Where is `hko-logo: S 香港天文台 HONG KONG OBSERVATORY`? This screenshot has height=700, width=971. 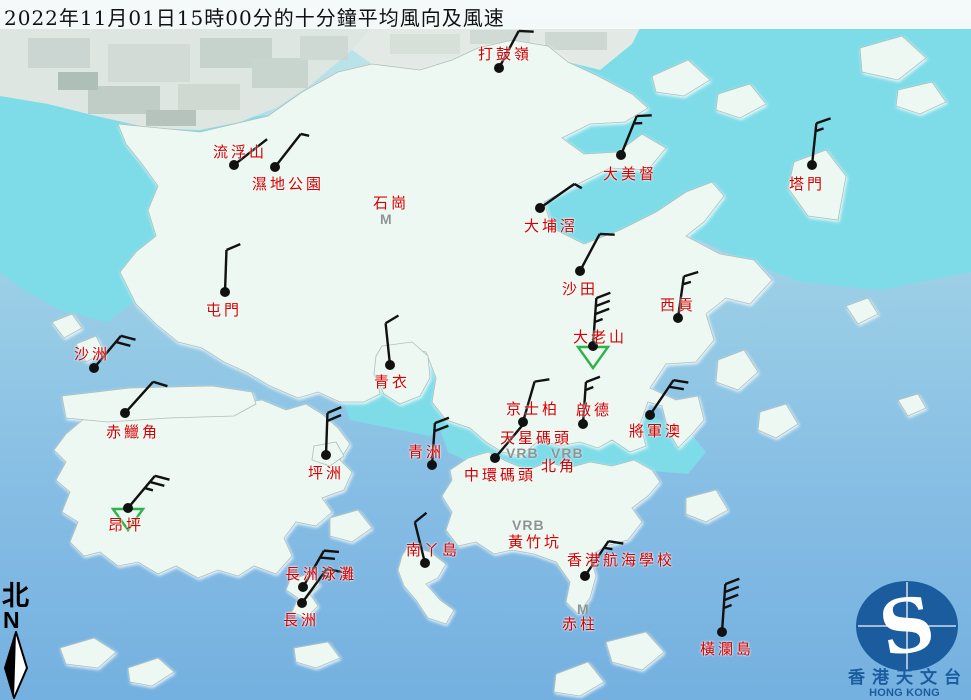
hko-logo: S 香港天文台 HONG KONG OBSERVATORY is located at coordinates (904, 638).